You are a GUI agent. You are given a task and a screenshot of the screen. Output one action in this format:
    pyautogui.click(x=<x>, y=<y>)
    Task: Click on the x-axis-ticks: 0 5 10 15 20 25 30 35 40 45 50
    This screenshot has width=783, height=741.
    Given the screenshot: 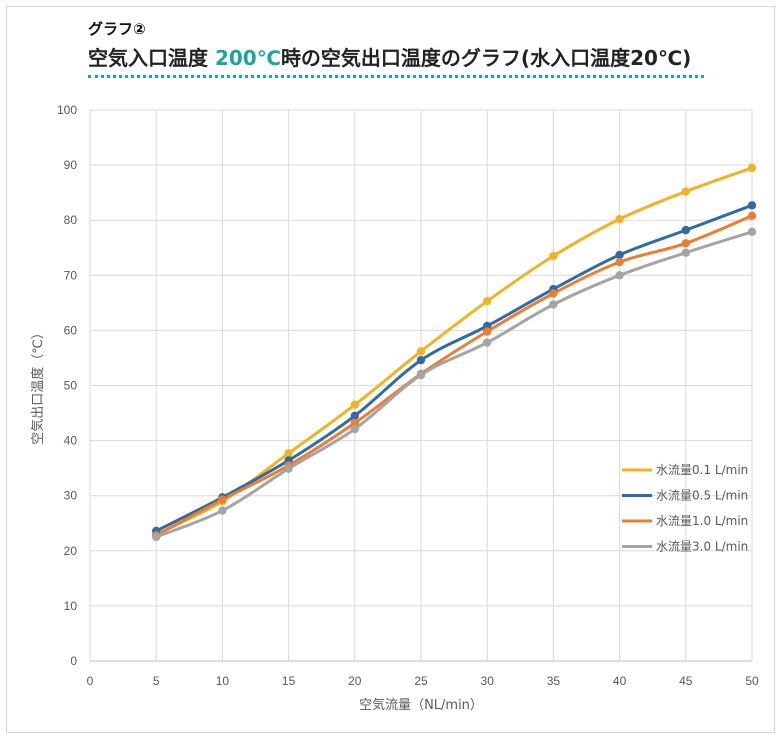 What is the action you would take?
    pyautogui.click(x=423, y=681)
    